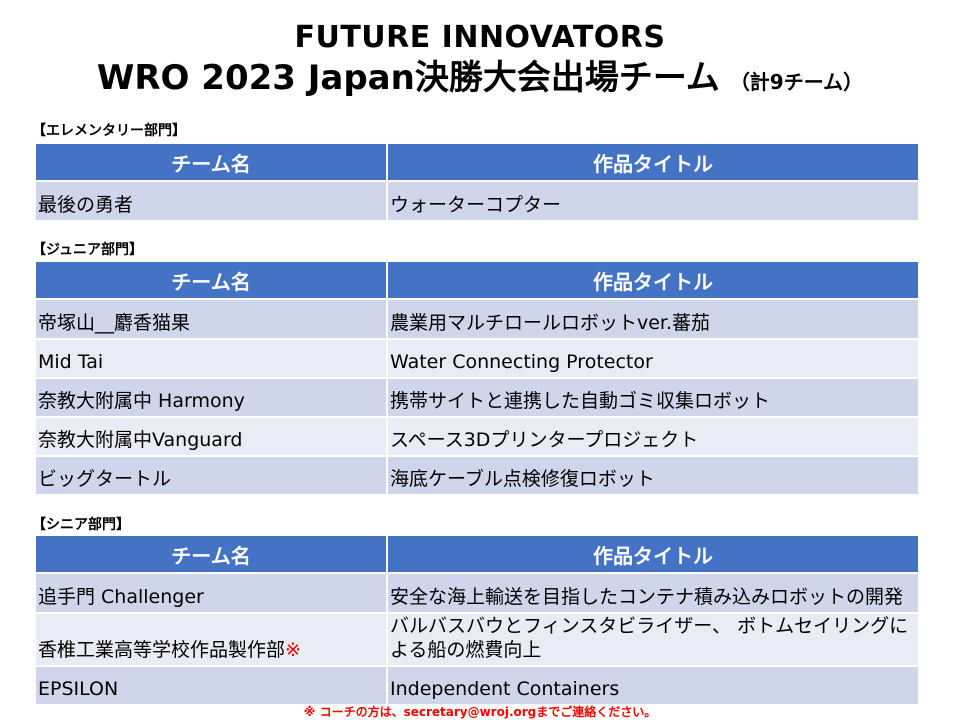 This screenshot has height=720, width=960. What do you see at coordinates (211, 593) in the screenshot?
I see `team-name: 追手門 Challenger` at bounding box center [211, 593].